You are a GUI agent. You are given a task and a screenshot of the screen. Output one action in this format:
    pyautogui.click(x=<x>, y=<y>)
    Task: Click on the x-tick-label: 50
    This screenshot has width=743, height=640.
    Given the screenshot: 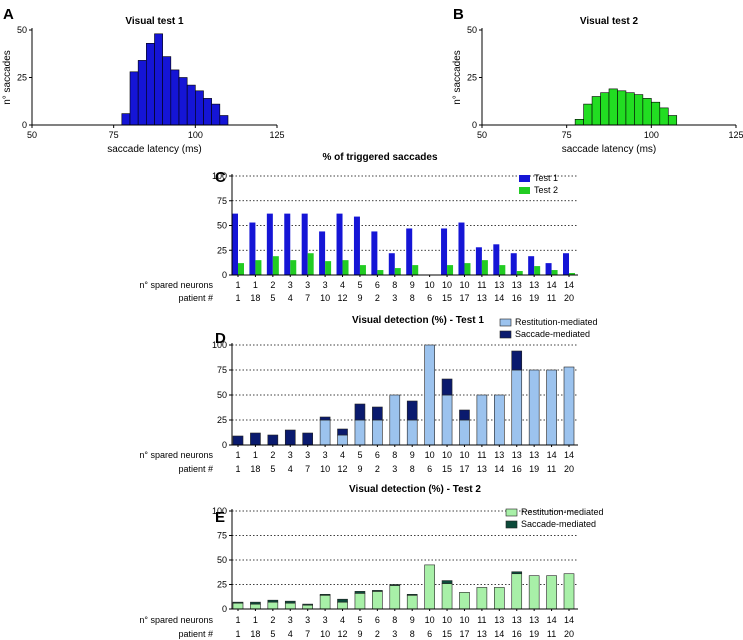 What is the action you would take?
    pyautogui.click(x=482, y=135)
    